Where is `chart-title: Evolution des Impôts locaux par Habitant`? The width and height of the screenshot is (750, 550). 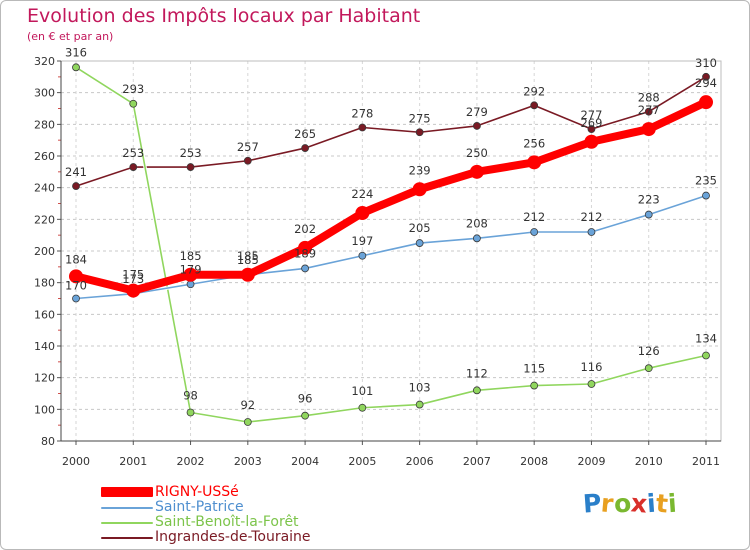
chart-title: Evolution des Impôts locaux par Habitant is located at coordinates (224, 16).